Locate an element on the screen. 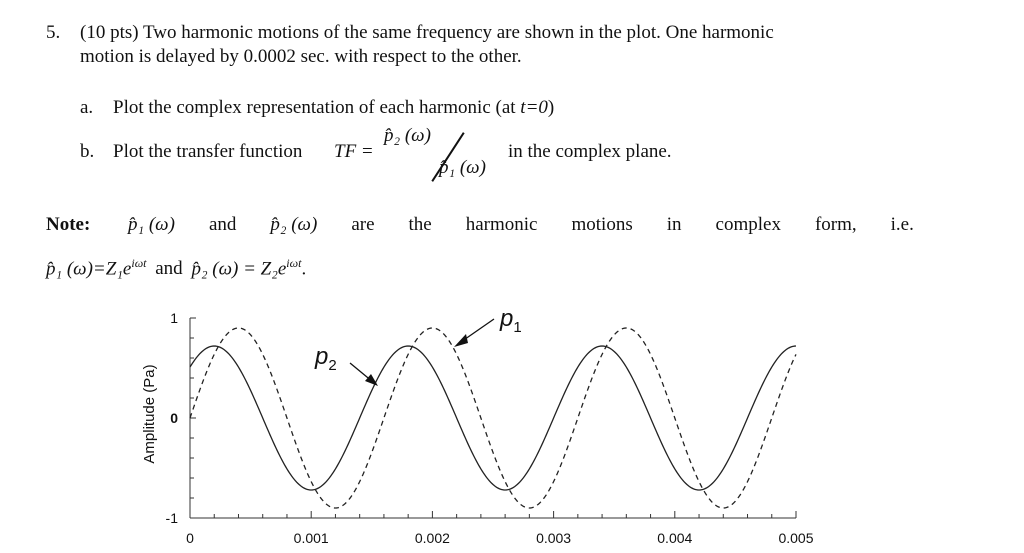 The image size is (1024, 553). note-p2-def: p̂₂ (ω) = Z₂e is located at coordinates (239, 269).